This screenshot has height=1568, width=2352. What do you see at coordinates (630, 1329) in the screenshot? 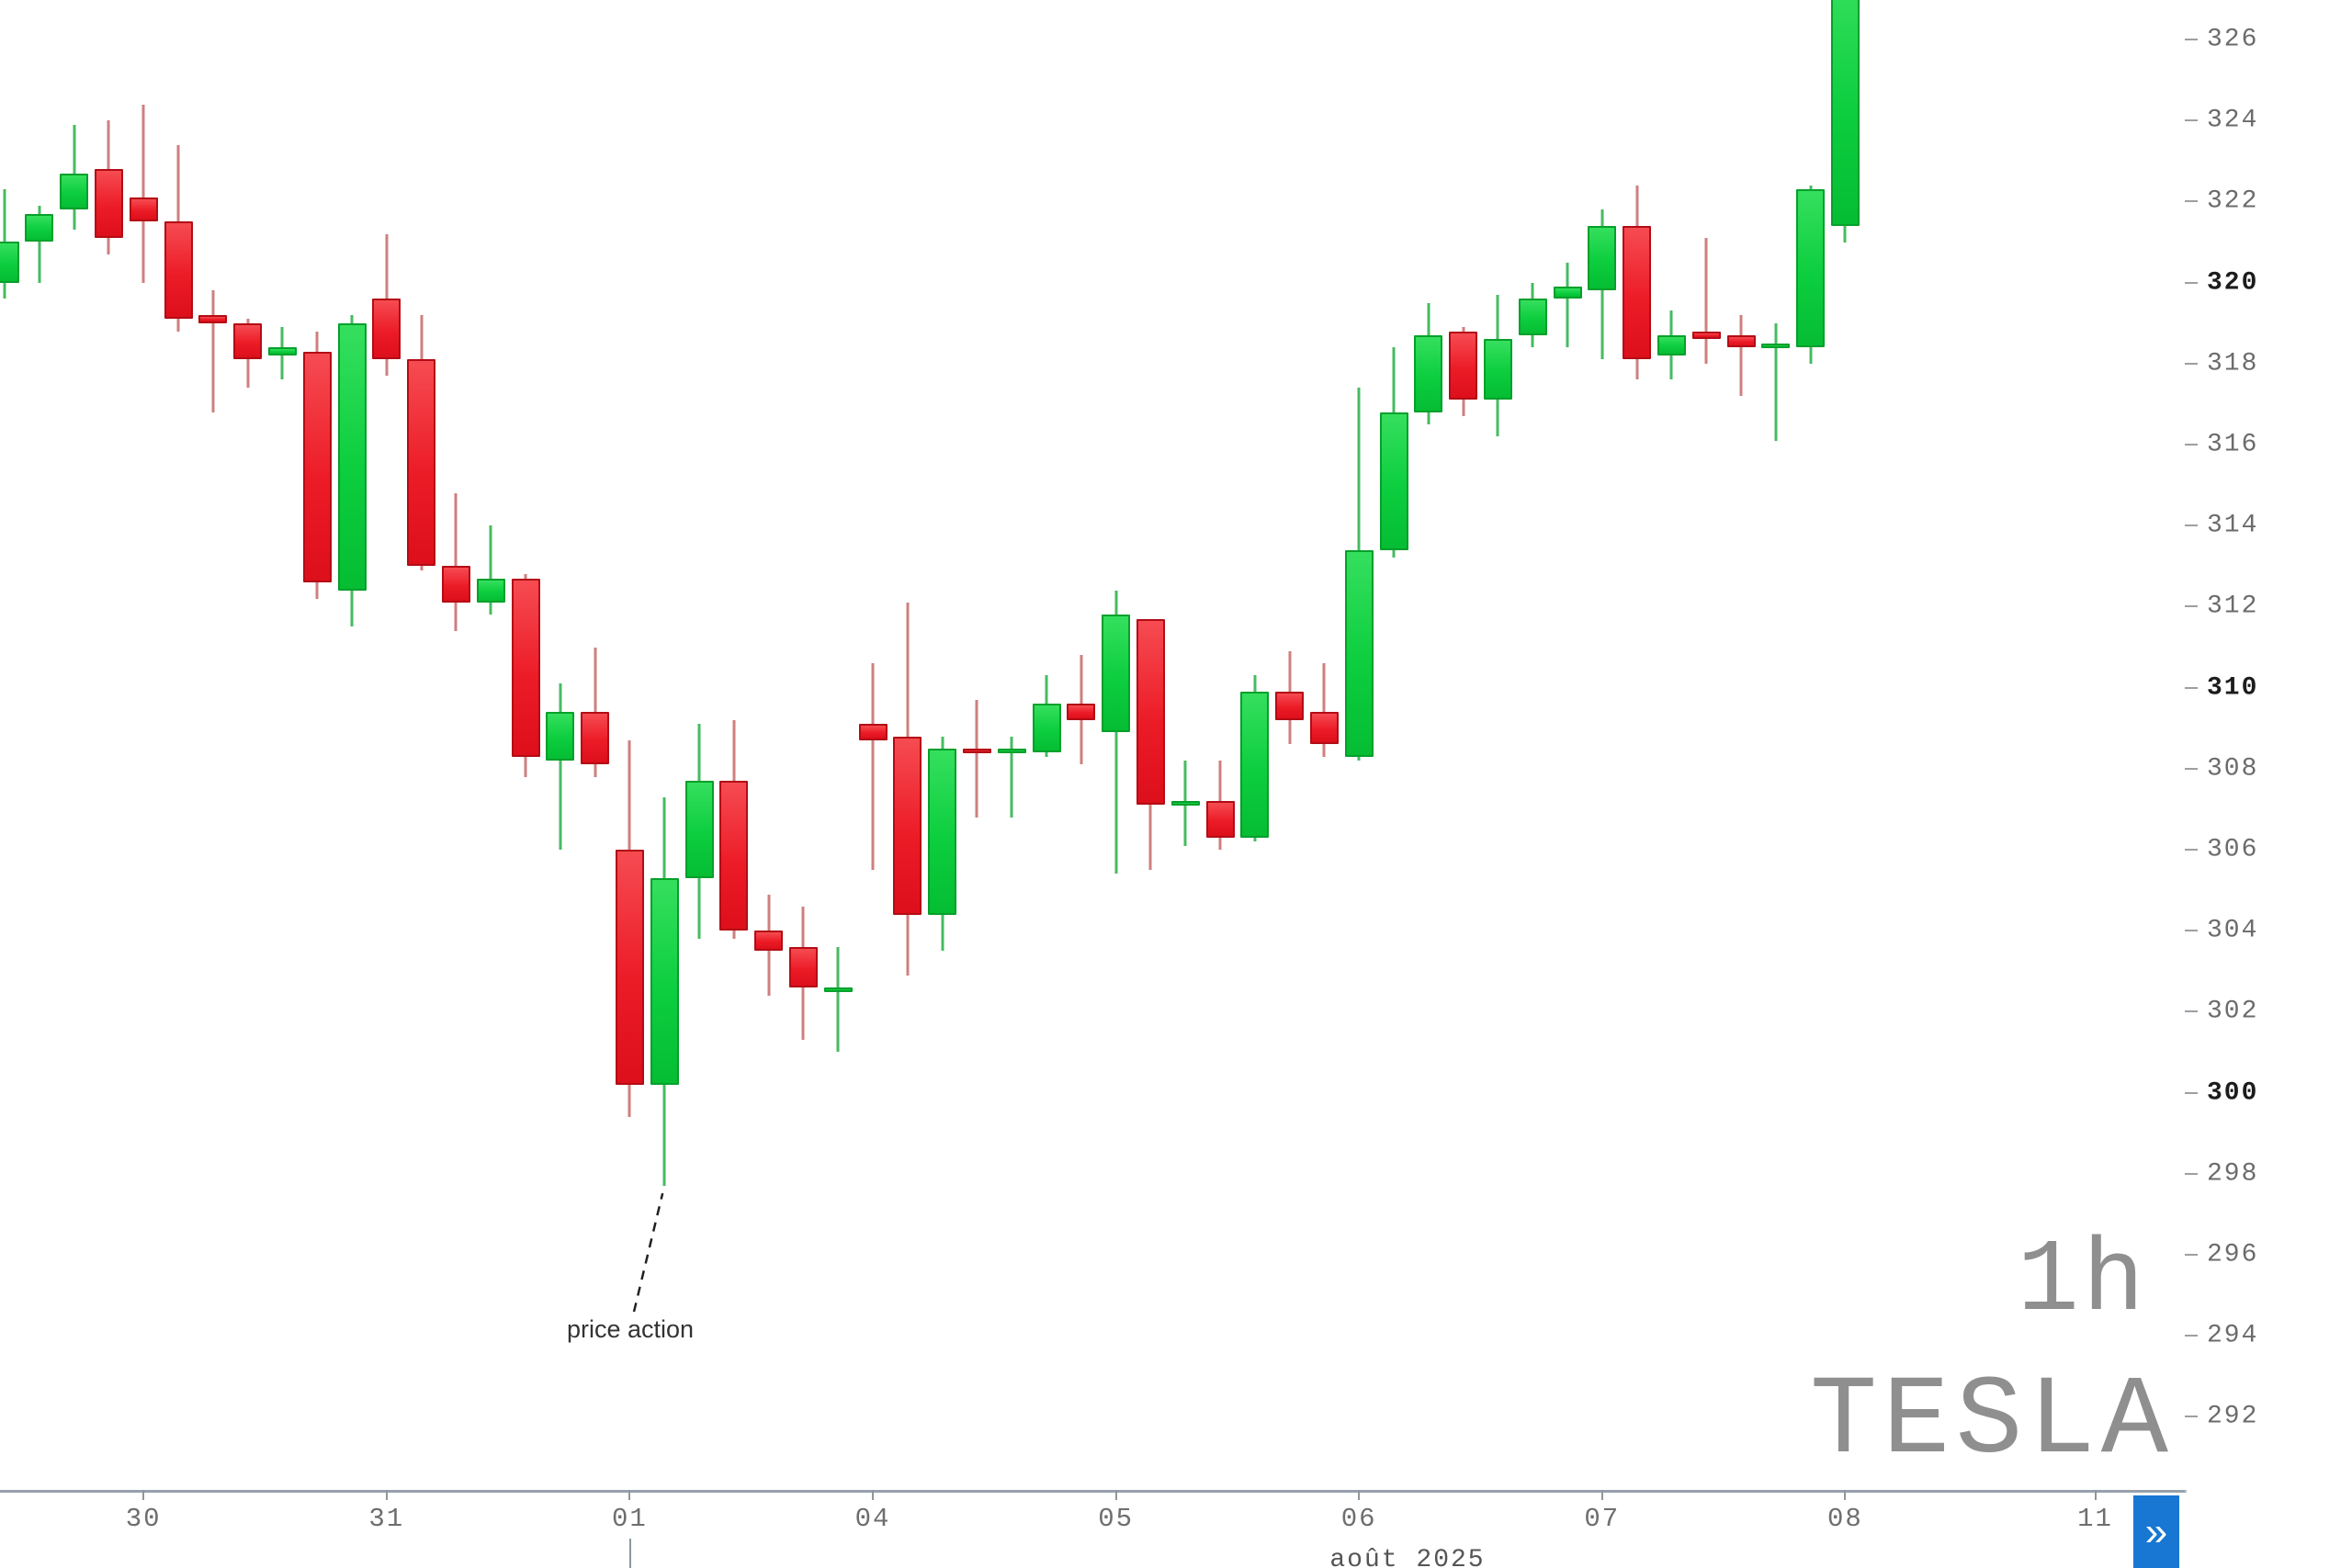
I see `price-action-annotation: price action` at bounding box center [630, 1329].